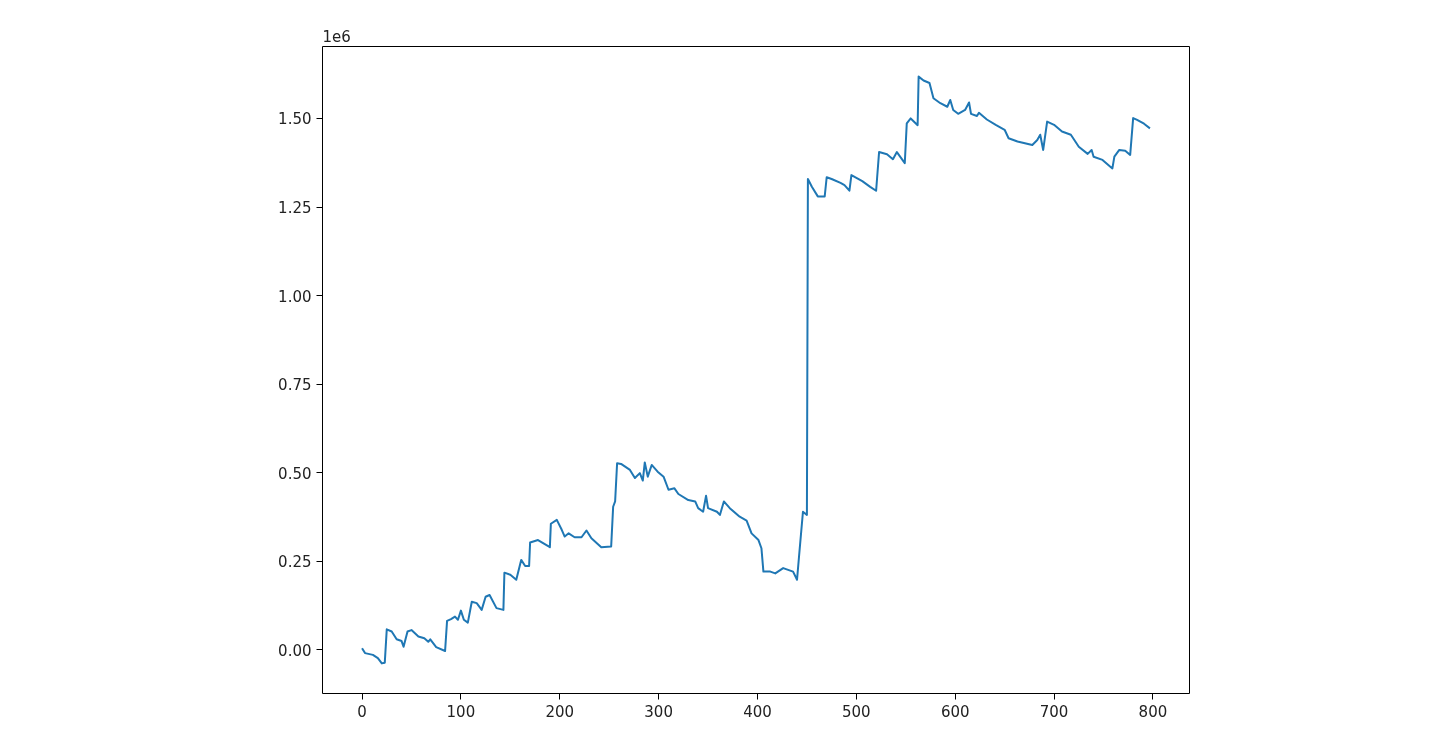 The width and height of the screenshot is (1440, 754). I want to click on y-tick-label: 0.00, so click(295, 650).